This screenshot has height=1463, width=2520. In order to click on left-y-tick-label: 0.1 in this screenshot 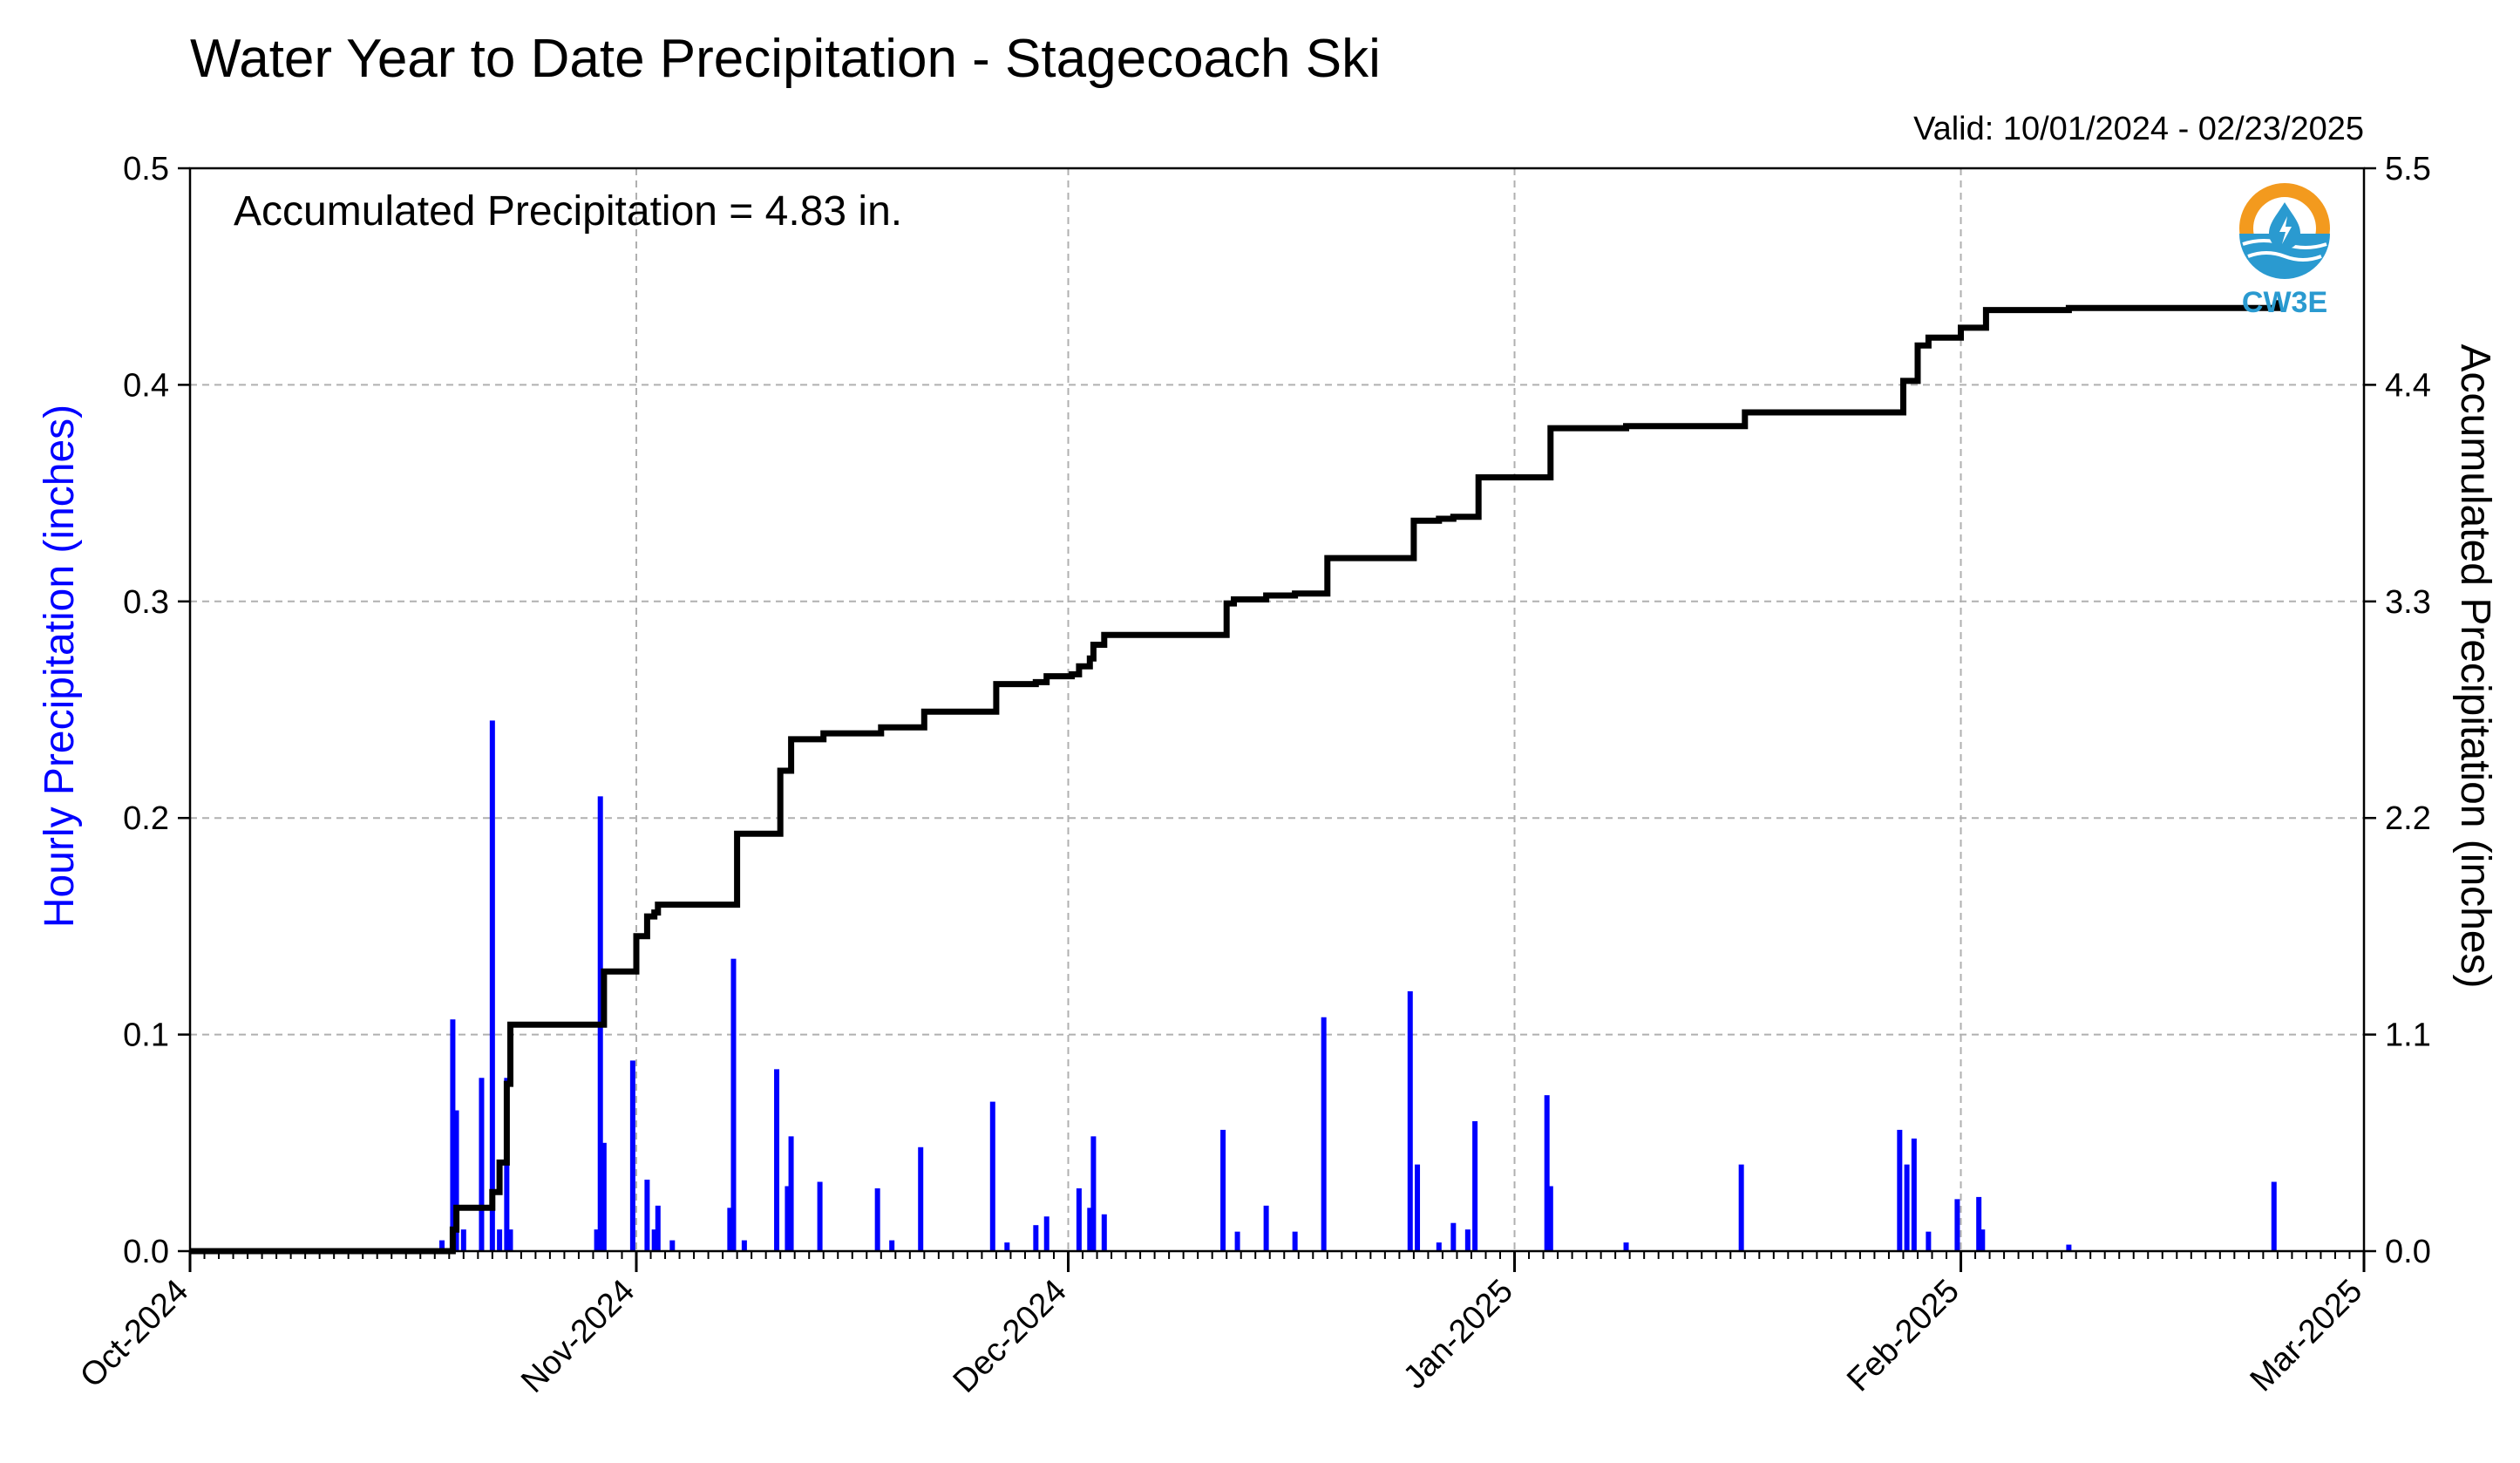, I will do `click(146, 1035)`.